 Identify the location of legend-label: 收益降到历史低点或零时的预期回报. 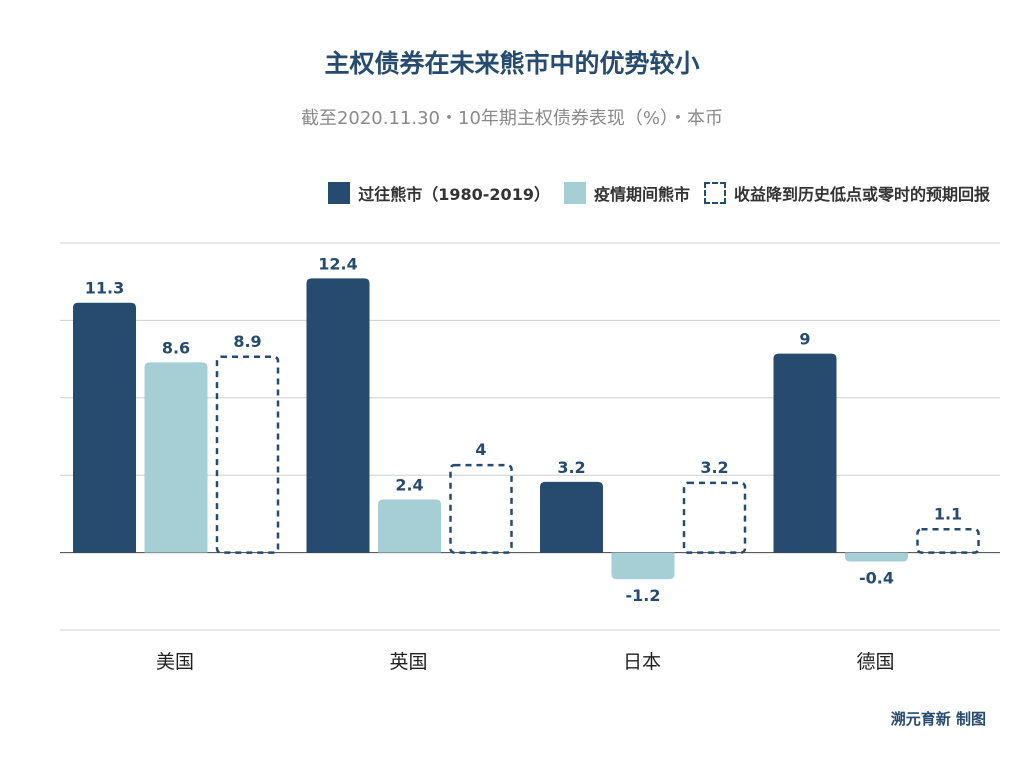
(861, 194).